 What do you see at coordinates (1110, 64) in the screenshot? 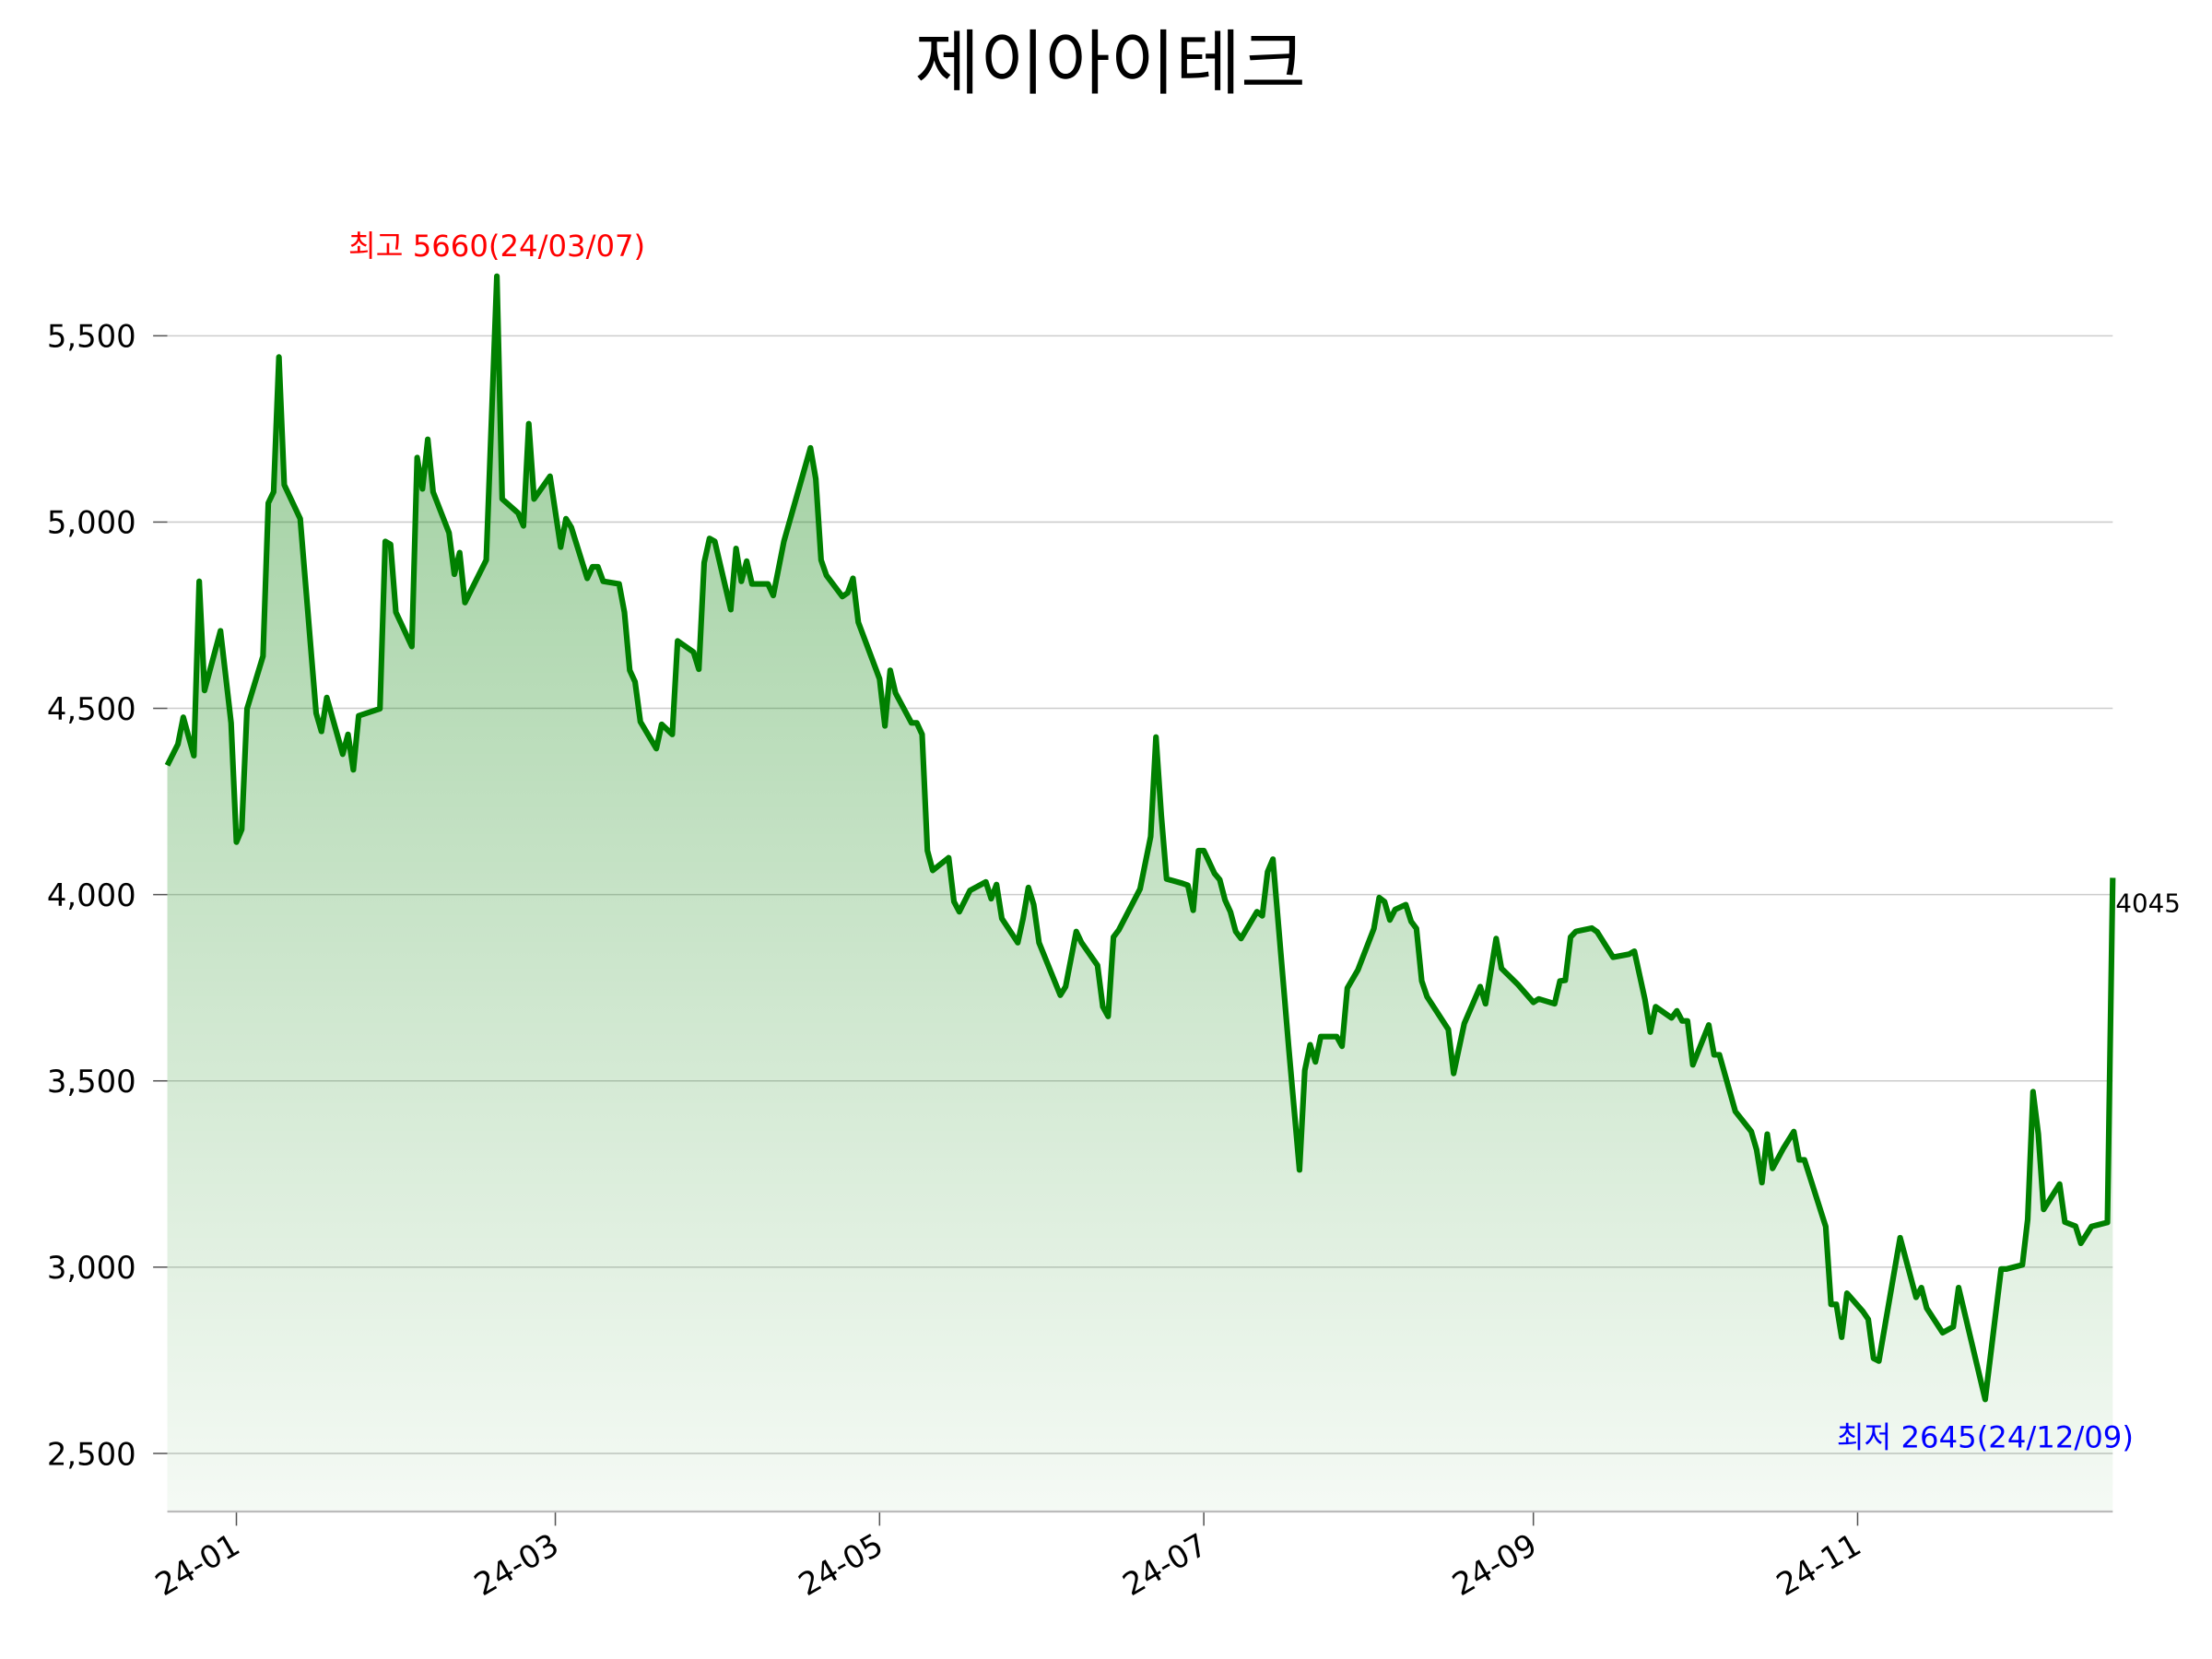
I see `chart-title: 제이아이테크` at bounding box center [1110, 64].